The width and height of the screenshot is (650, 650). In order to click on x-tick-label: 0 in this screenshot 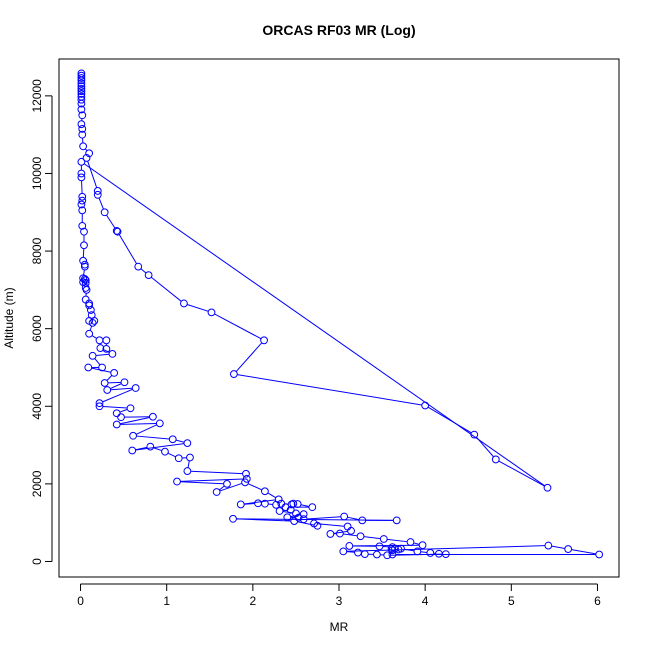, I will do `click(80, 601)`.